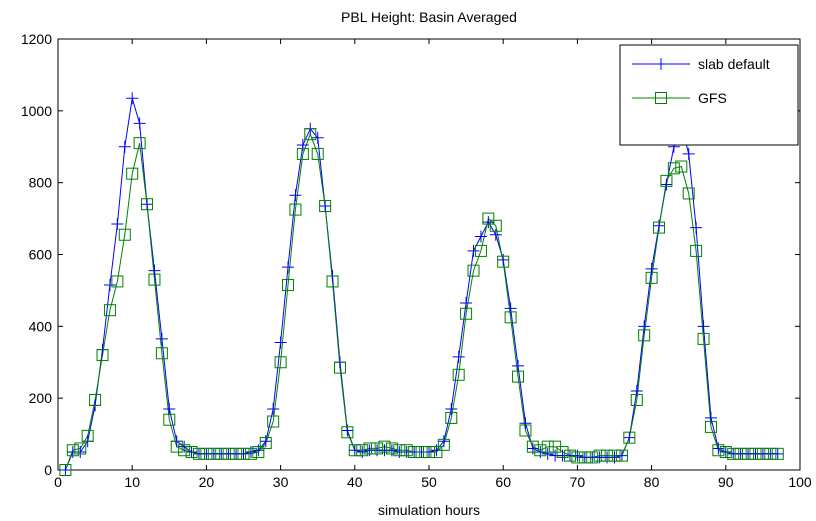 The image size is (816, 521). What do you see at coordinates (652, 482) in the screenshot?
I see `x-tick-label: 80` at bounding box center [652, 482].